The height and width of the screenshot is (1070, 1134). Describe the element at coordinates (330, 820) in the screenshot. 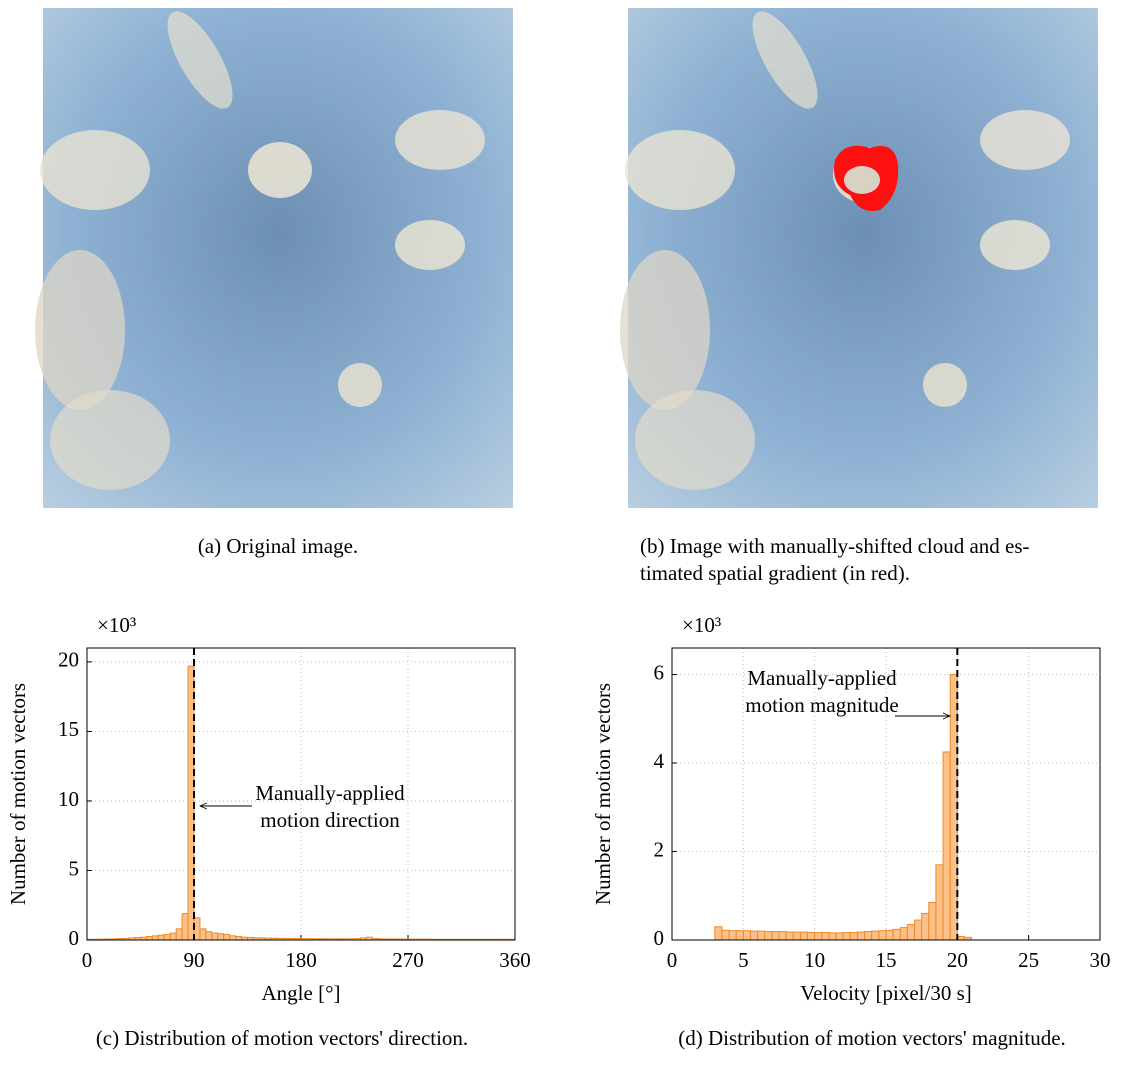

I see `annotation: motion direction` at that location.